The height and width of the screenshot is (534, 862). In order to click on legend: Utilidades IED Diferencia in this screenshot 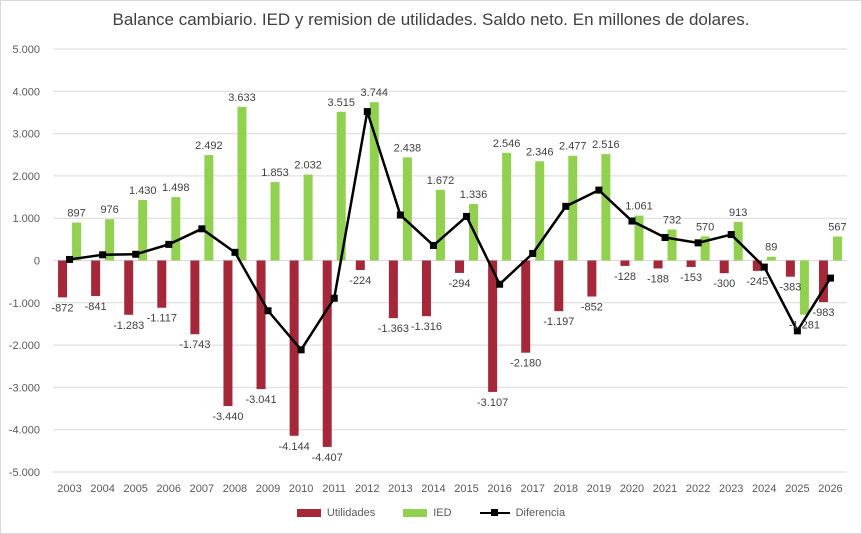, I will do `click(431, 513)`.